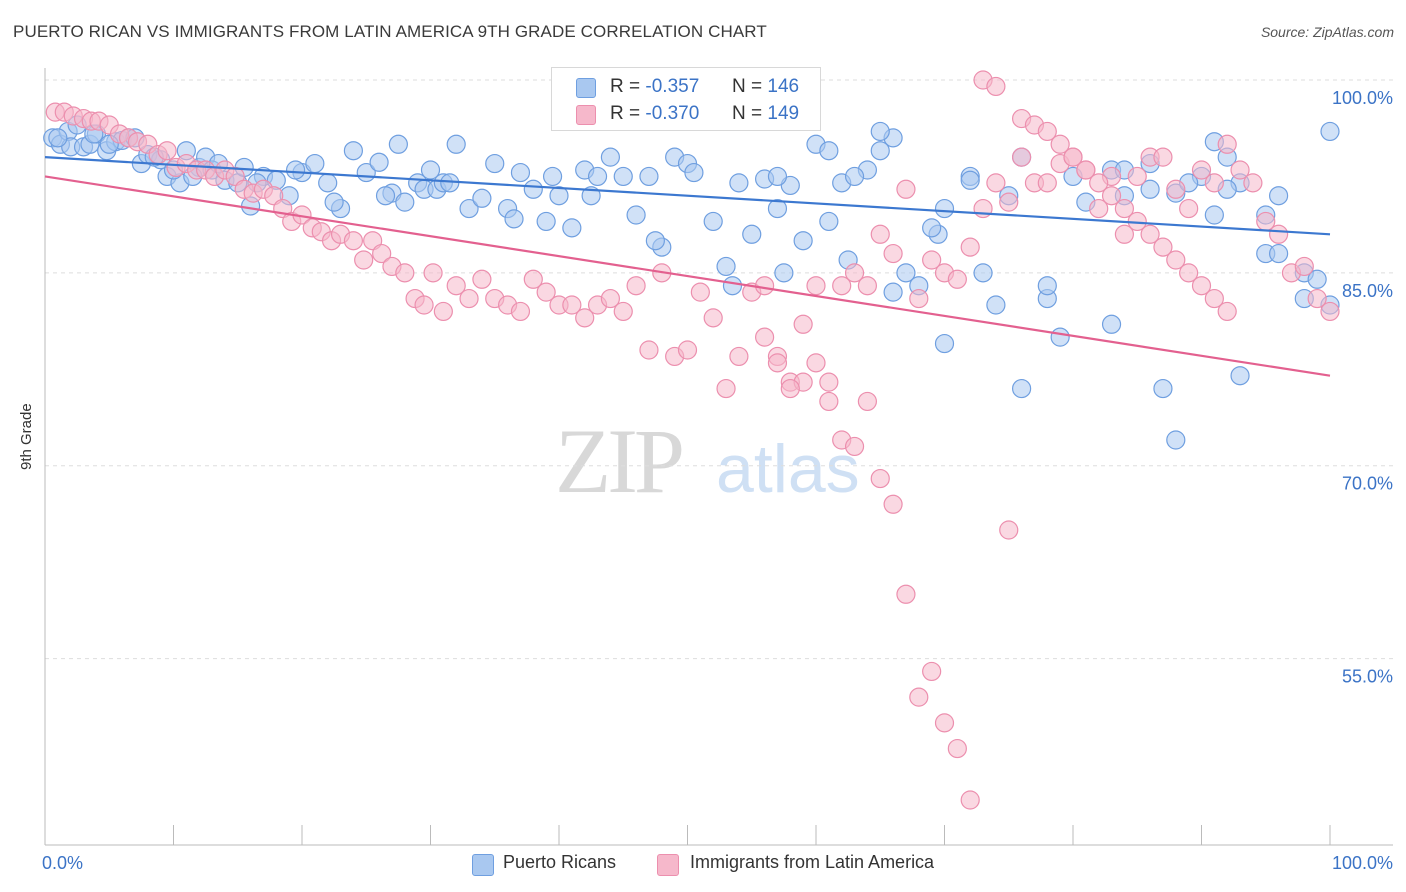  Describe the element at coordinates (560, 862) in the screenshot. I see `bottom-legend-label: Puerto Ricans` at that location.